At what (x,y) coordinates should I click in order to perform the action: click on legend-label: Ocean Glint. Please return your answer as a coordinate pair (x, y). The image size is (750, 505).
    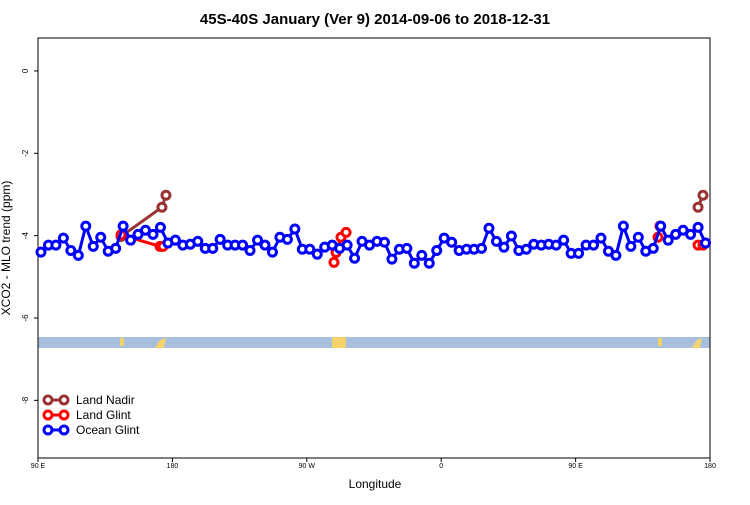
    Looking at the image, I should click on (108, 430).